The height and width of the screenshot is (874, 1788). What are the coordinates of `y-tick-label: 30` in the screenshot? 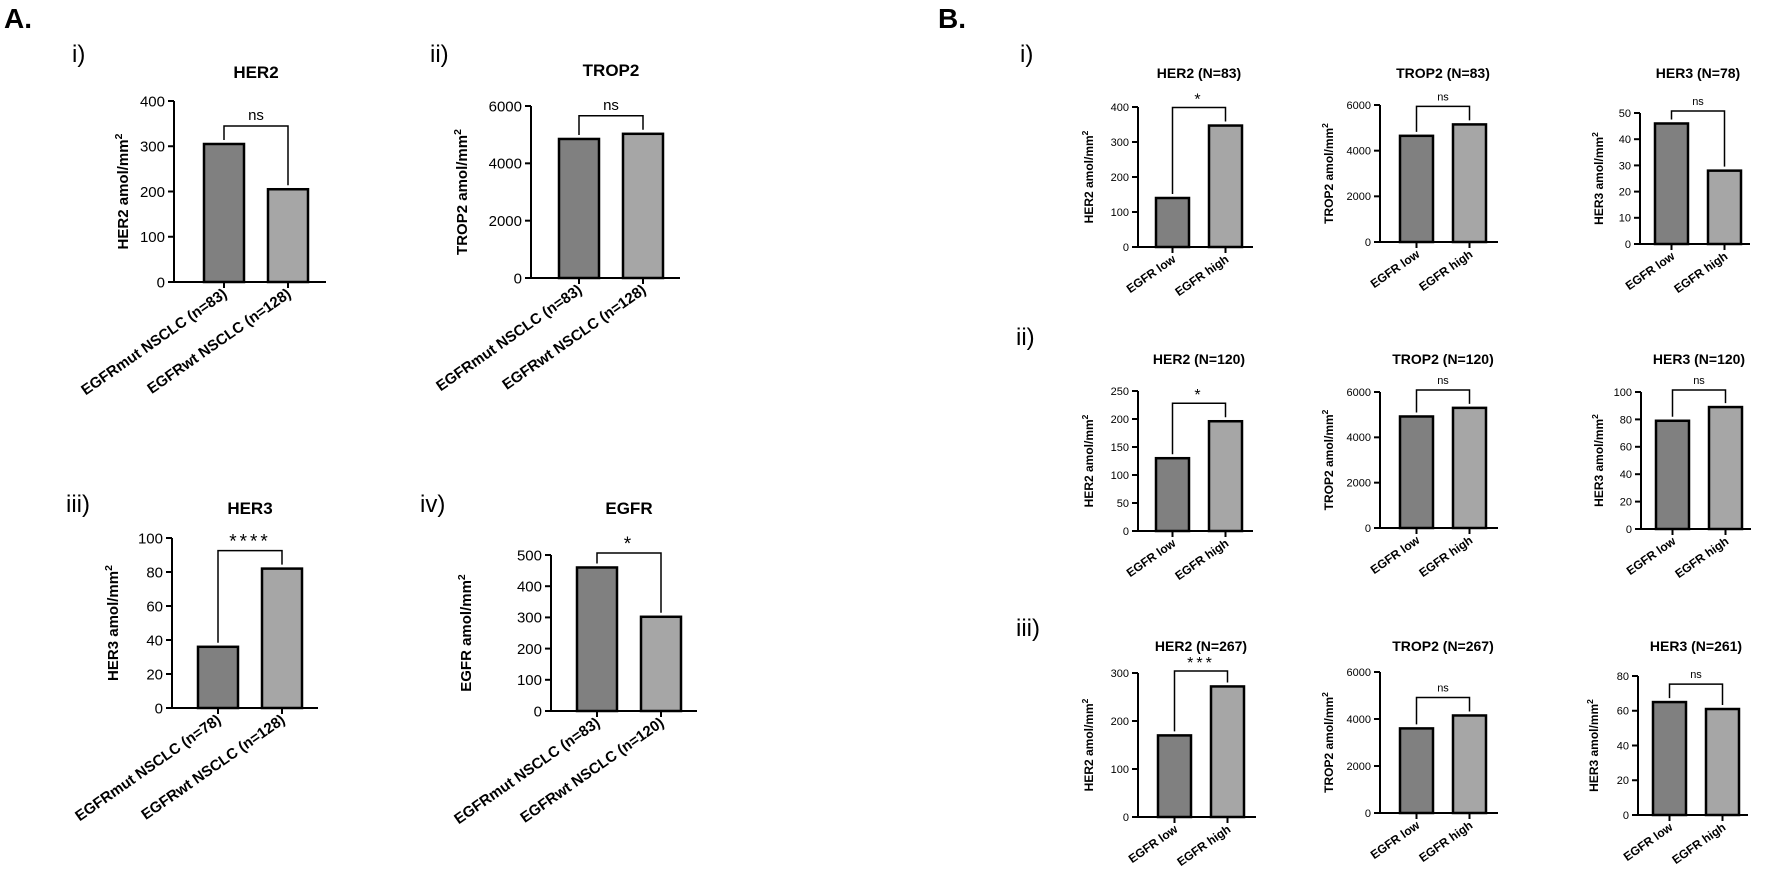 It's located at (1625, 166).